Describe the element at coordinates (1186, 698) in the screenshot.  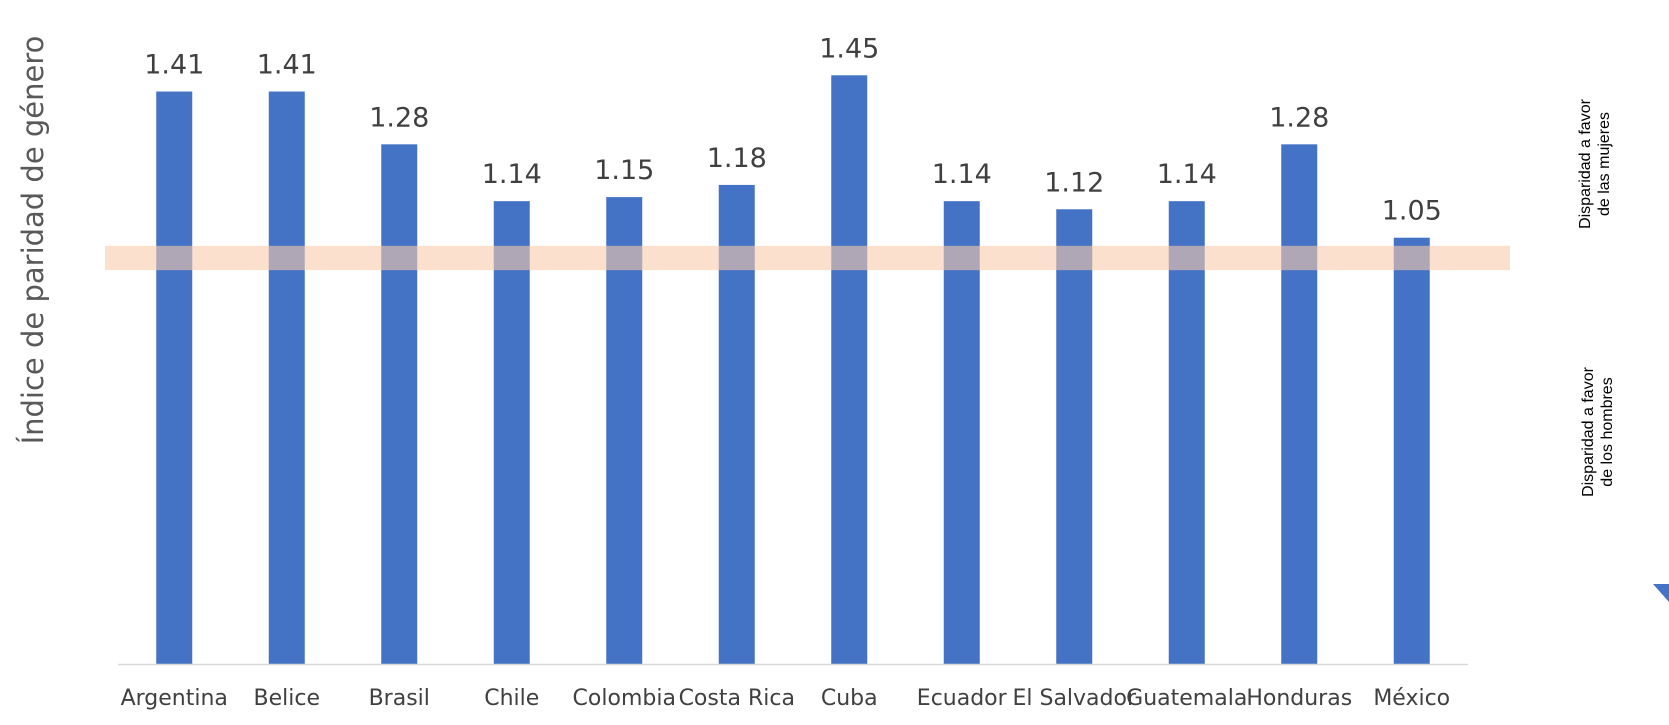
I see `category-label-9: Guatemala` at that location.